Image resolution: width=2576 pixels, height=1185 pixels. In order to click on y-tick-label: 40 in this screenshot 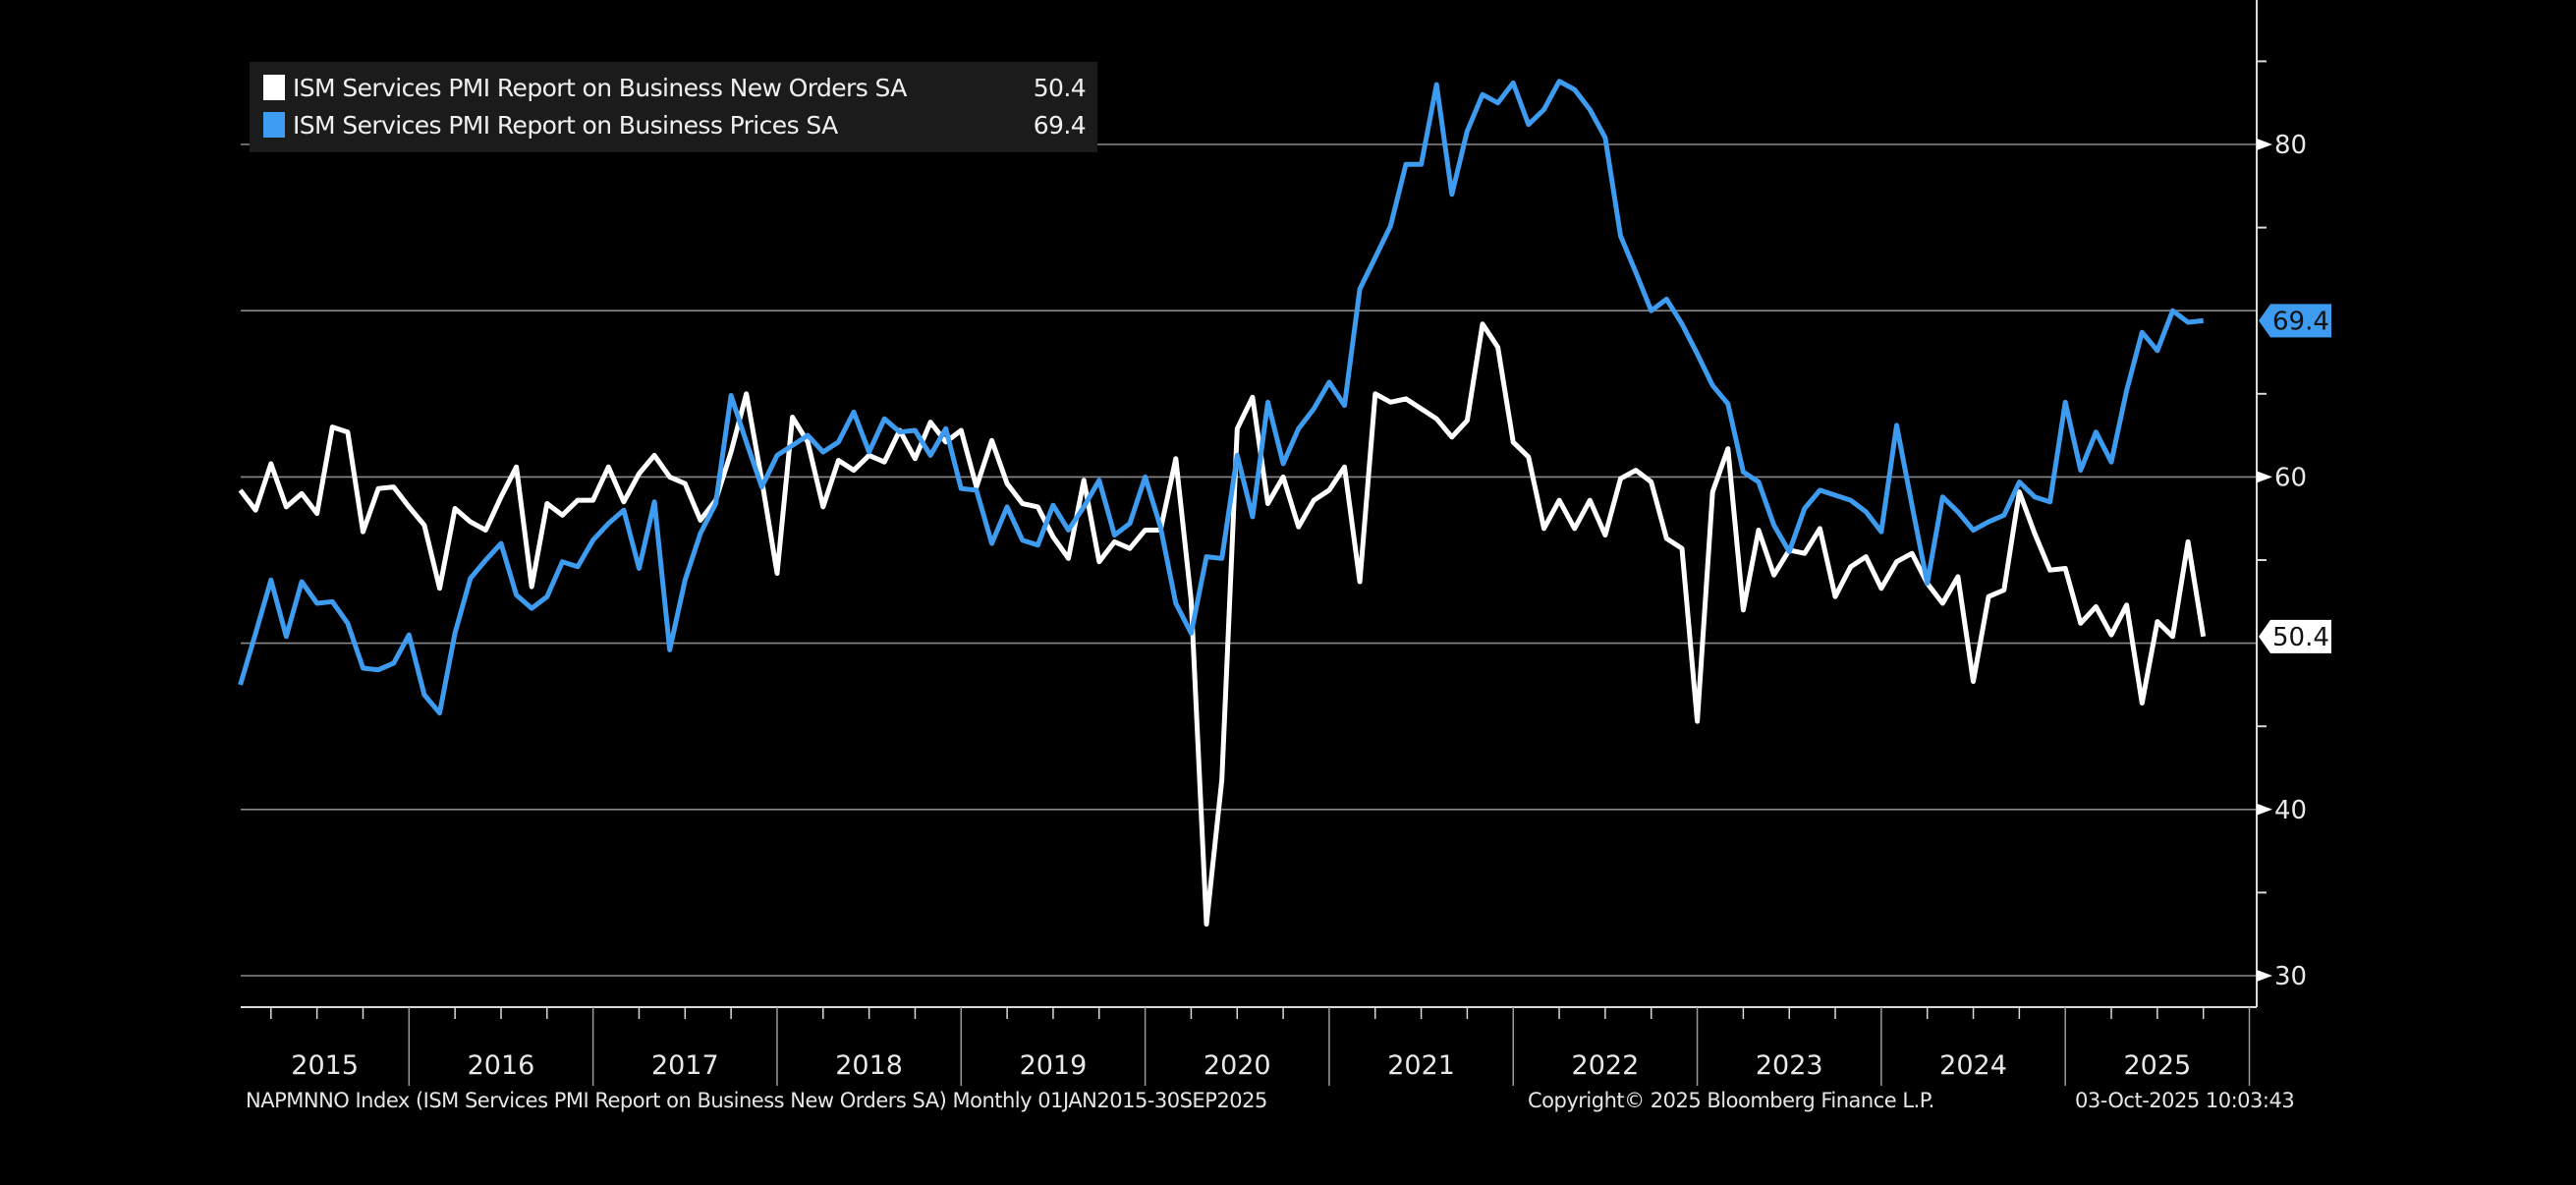, I will do `click(2290, 811)`.